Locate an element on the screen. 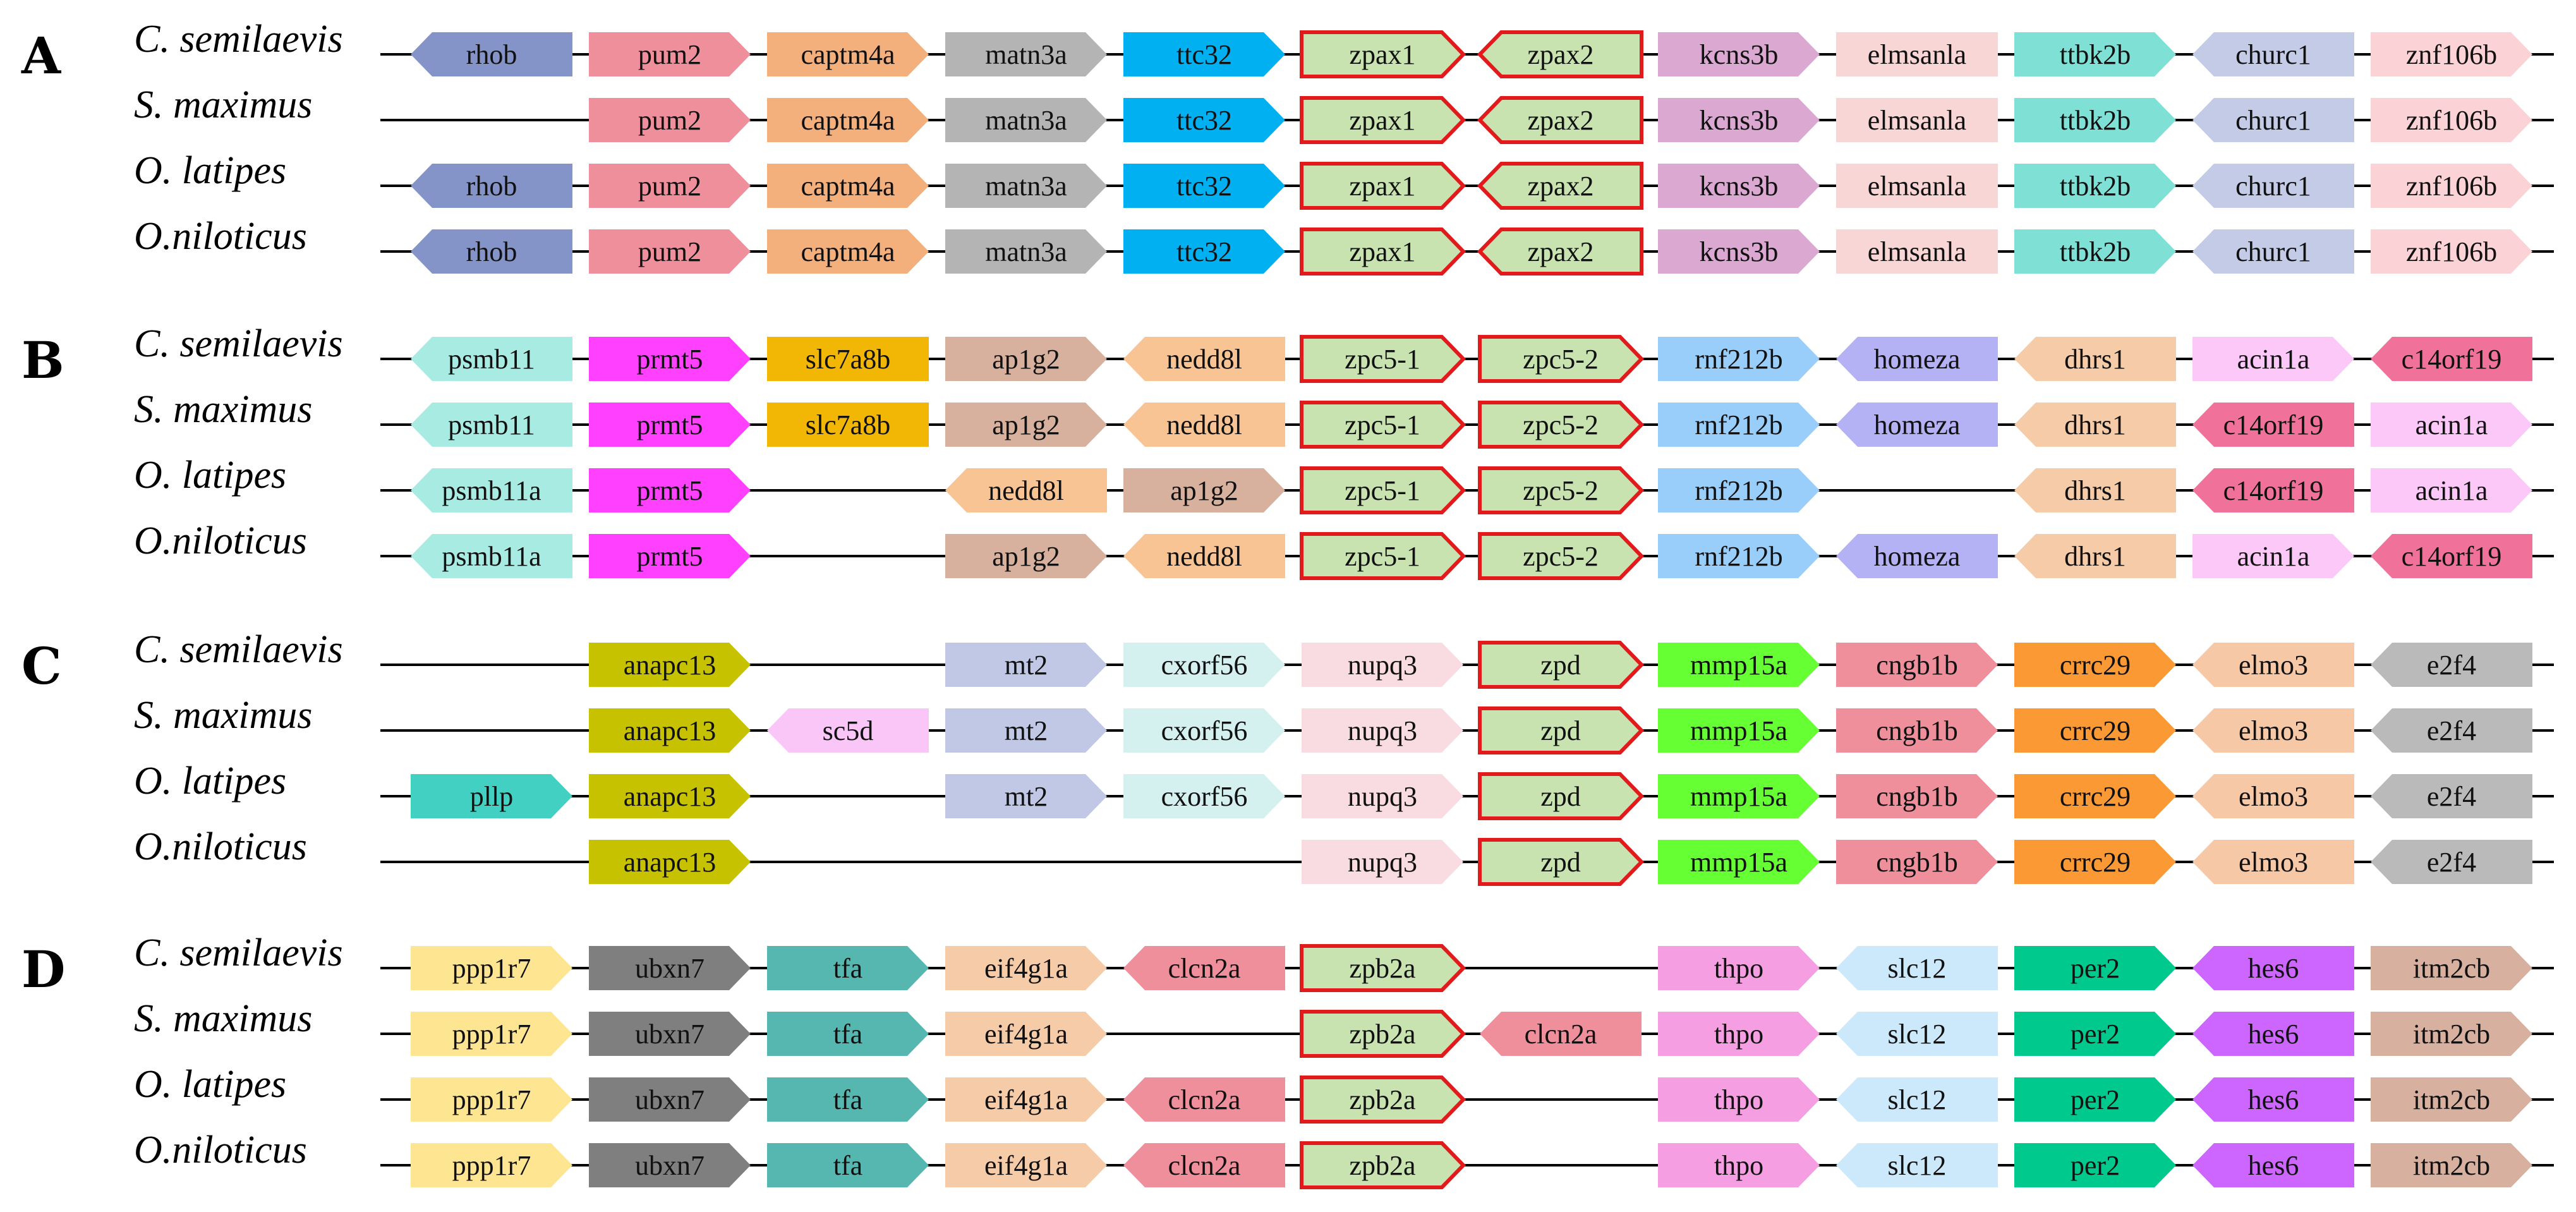  gene-label: sc5d is located at coordinates (848, 730).